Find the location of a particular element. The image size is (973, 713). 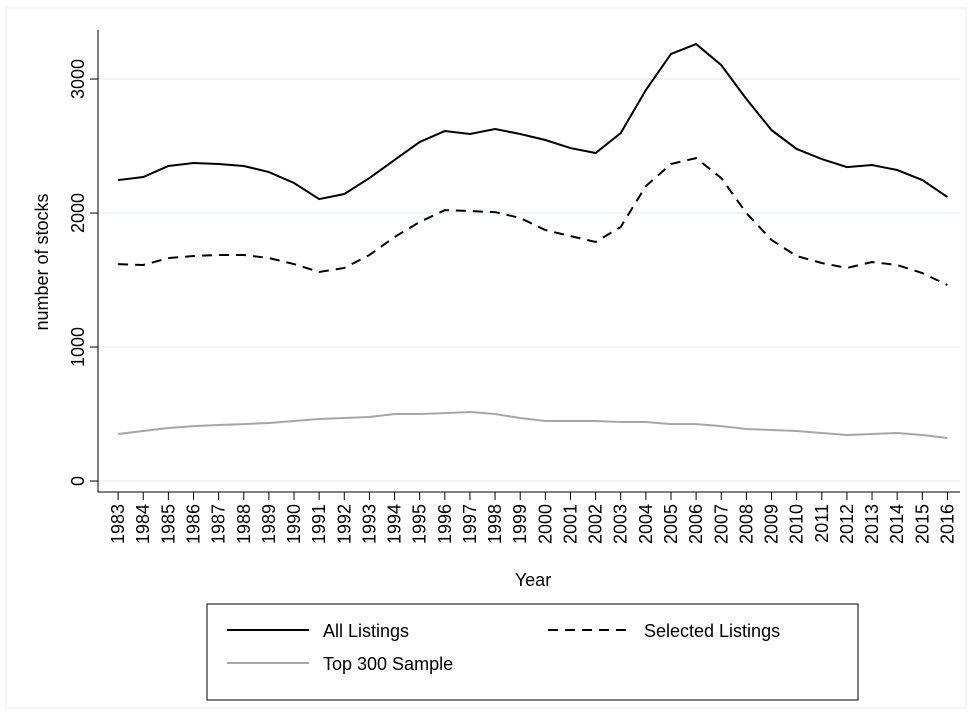

y-tick-label: 3000 is located at coordinates (78, 79).